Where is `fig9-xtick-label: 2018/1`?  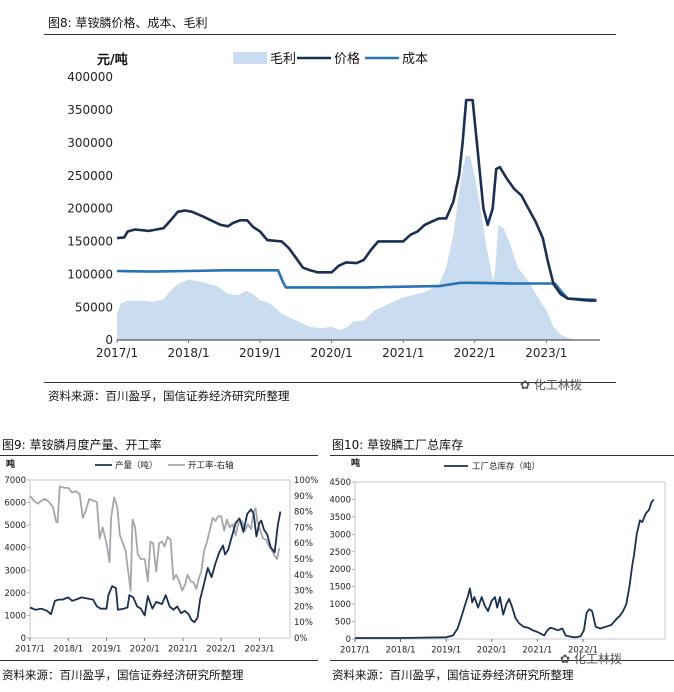
fig9-xtick-label: 2018/1 is located at coordinates (68, 650).